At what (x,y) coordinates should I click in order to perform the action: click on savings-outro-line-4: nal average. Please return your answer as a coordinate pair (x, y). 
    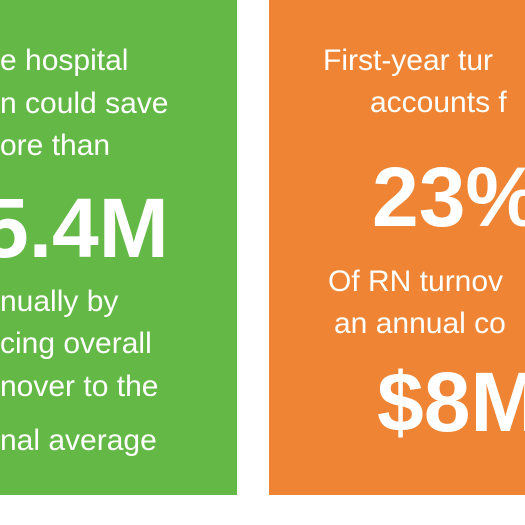
    Looking at the image, I should click on (78, 440).